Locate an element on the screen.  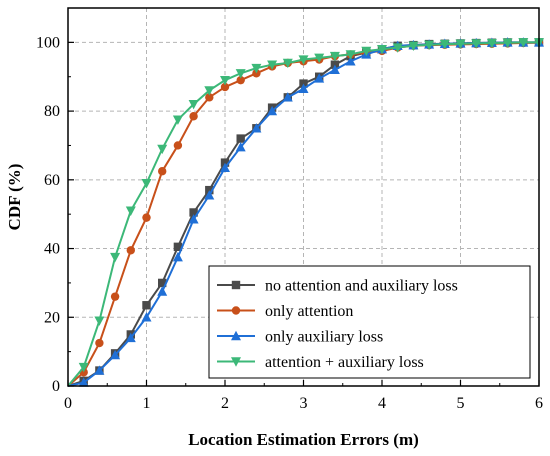
x-axis-title: Location Estimation Errors (m) is located at coordinates (303, 439).